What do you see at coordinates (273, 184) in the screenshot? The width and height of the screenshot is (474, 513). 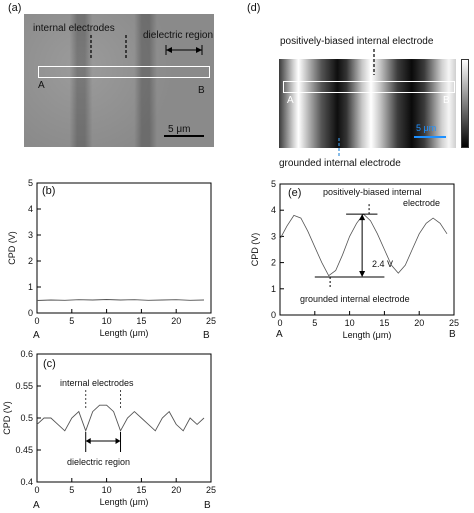 I see `e-ytick-label: 5` at bounding box center [273, 184].